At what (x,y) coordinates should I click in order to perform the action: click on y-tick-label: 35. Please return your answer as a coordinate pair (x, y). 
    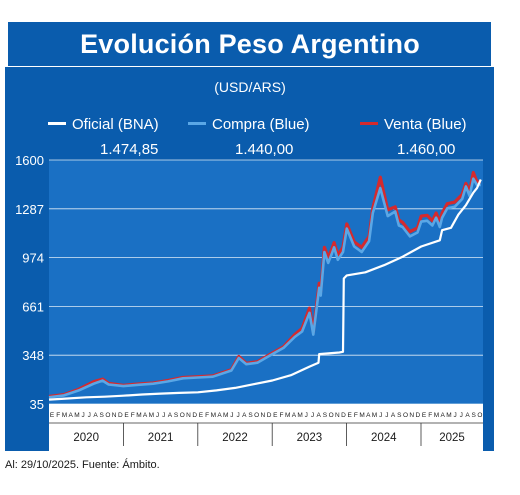
    Looking at the image, I should click on (37, 404).